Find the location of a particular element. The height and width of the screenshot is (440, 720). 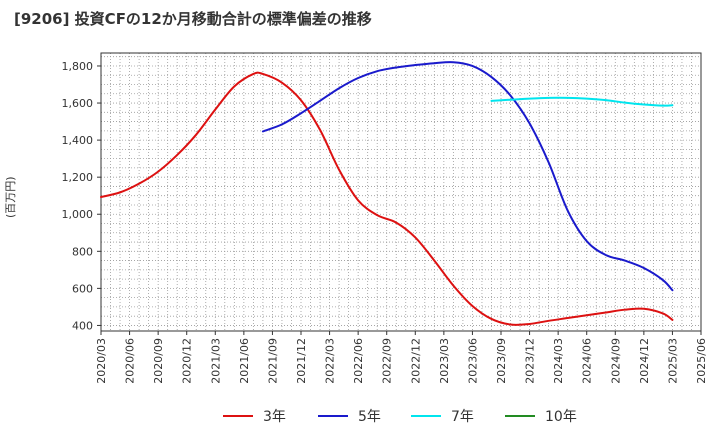

y-tick-label: 1,200 is located at coordinates (78, 177).